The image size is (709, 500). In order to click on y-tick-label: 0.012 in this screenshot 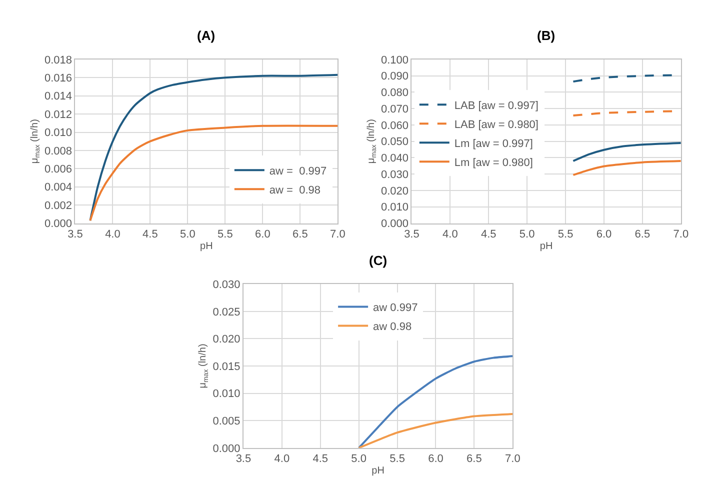, I will do `click(58, 114)`.